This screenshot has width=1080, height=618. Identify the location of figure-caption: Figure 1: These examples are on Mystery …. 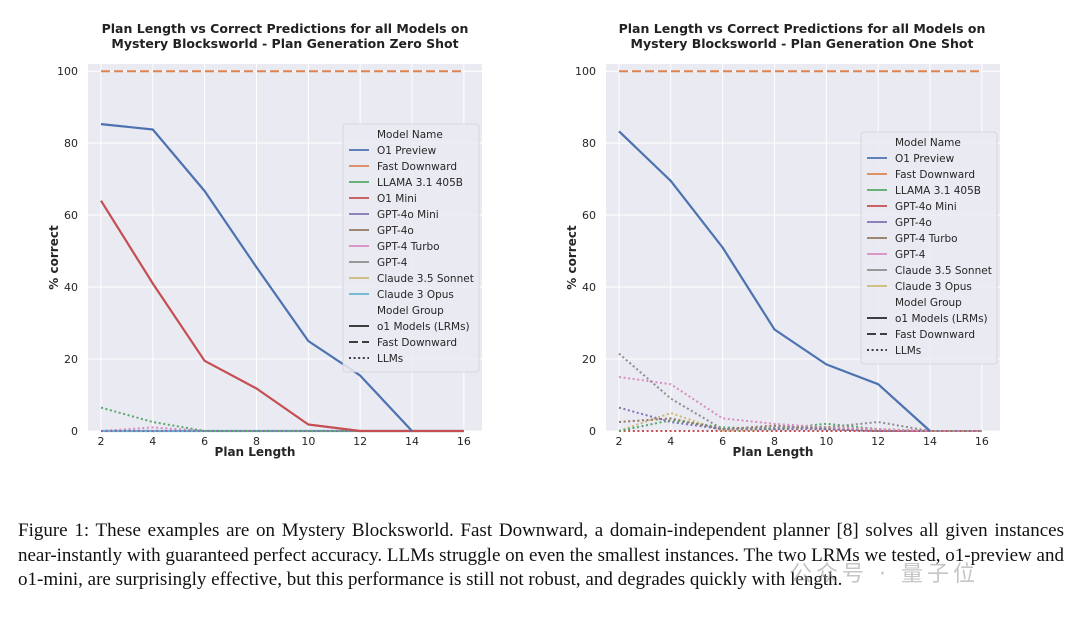
(541, 555).